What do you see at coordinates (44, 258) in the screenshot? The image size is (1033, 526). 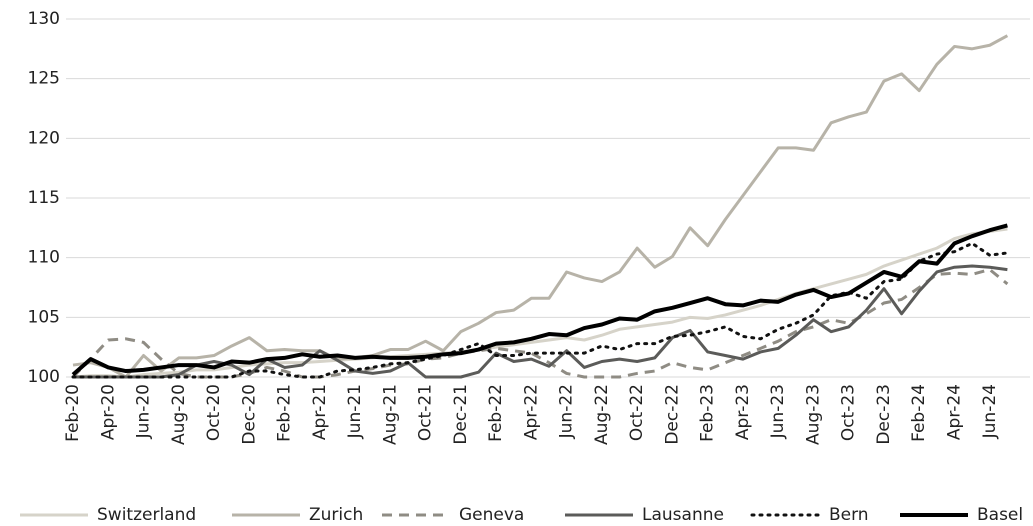 I see `y-tick-label: 110` at bounding box center [44, 258].